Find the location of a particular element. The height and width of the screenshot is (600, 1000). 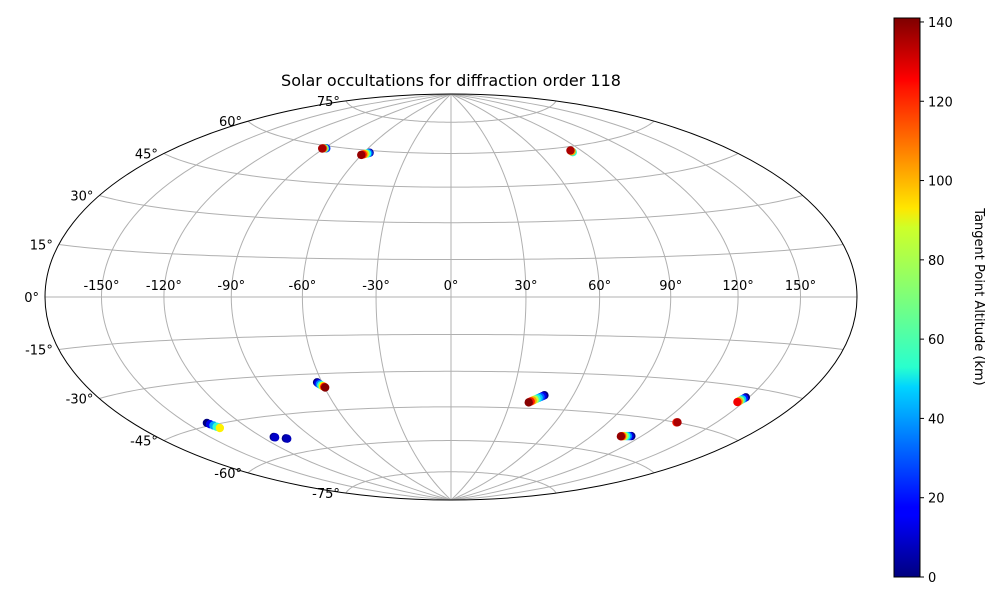

colorbar-tick-label: 0 is located at coordinates (932, 578).